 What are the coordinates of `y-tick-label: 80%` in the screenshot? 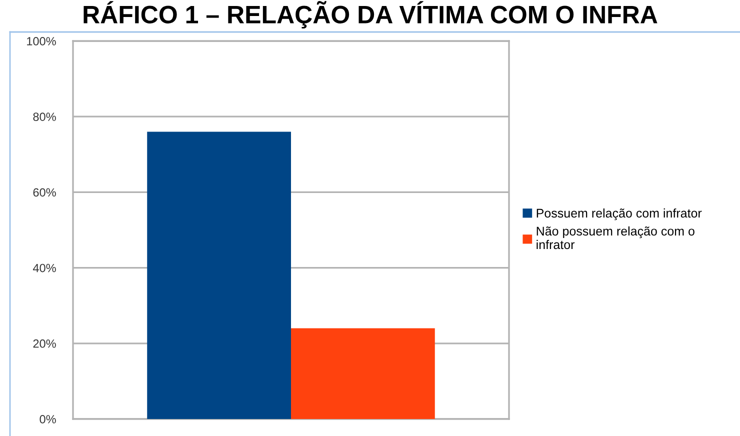 It's located at (44, 116).